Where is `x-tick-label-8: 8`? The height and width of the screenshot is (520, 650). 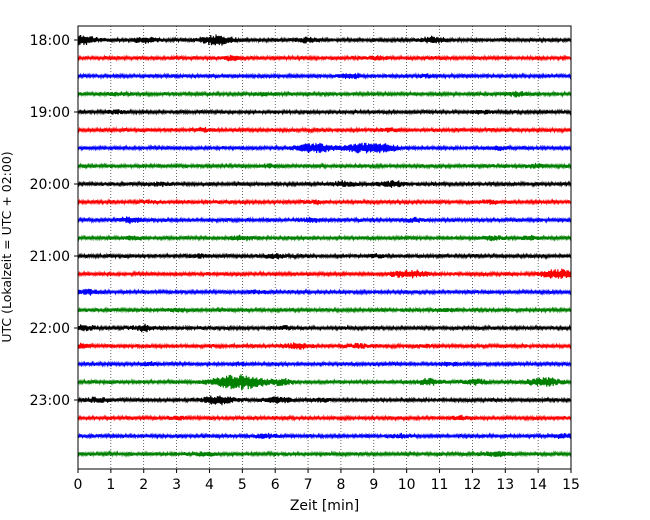
x-tick-label-8: 8 is located at coordinates (340, 485).